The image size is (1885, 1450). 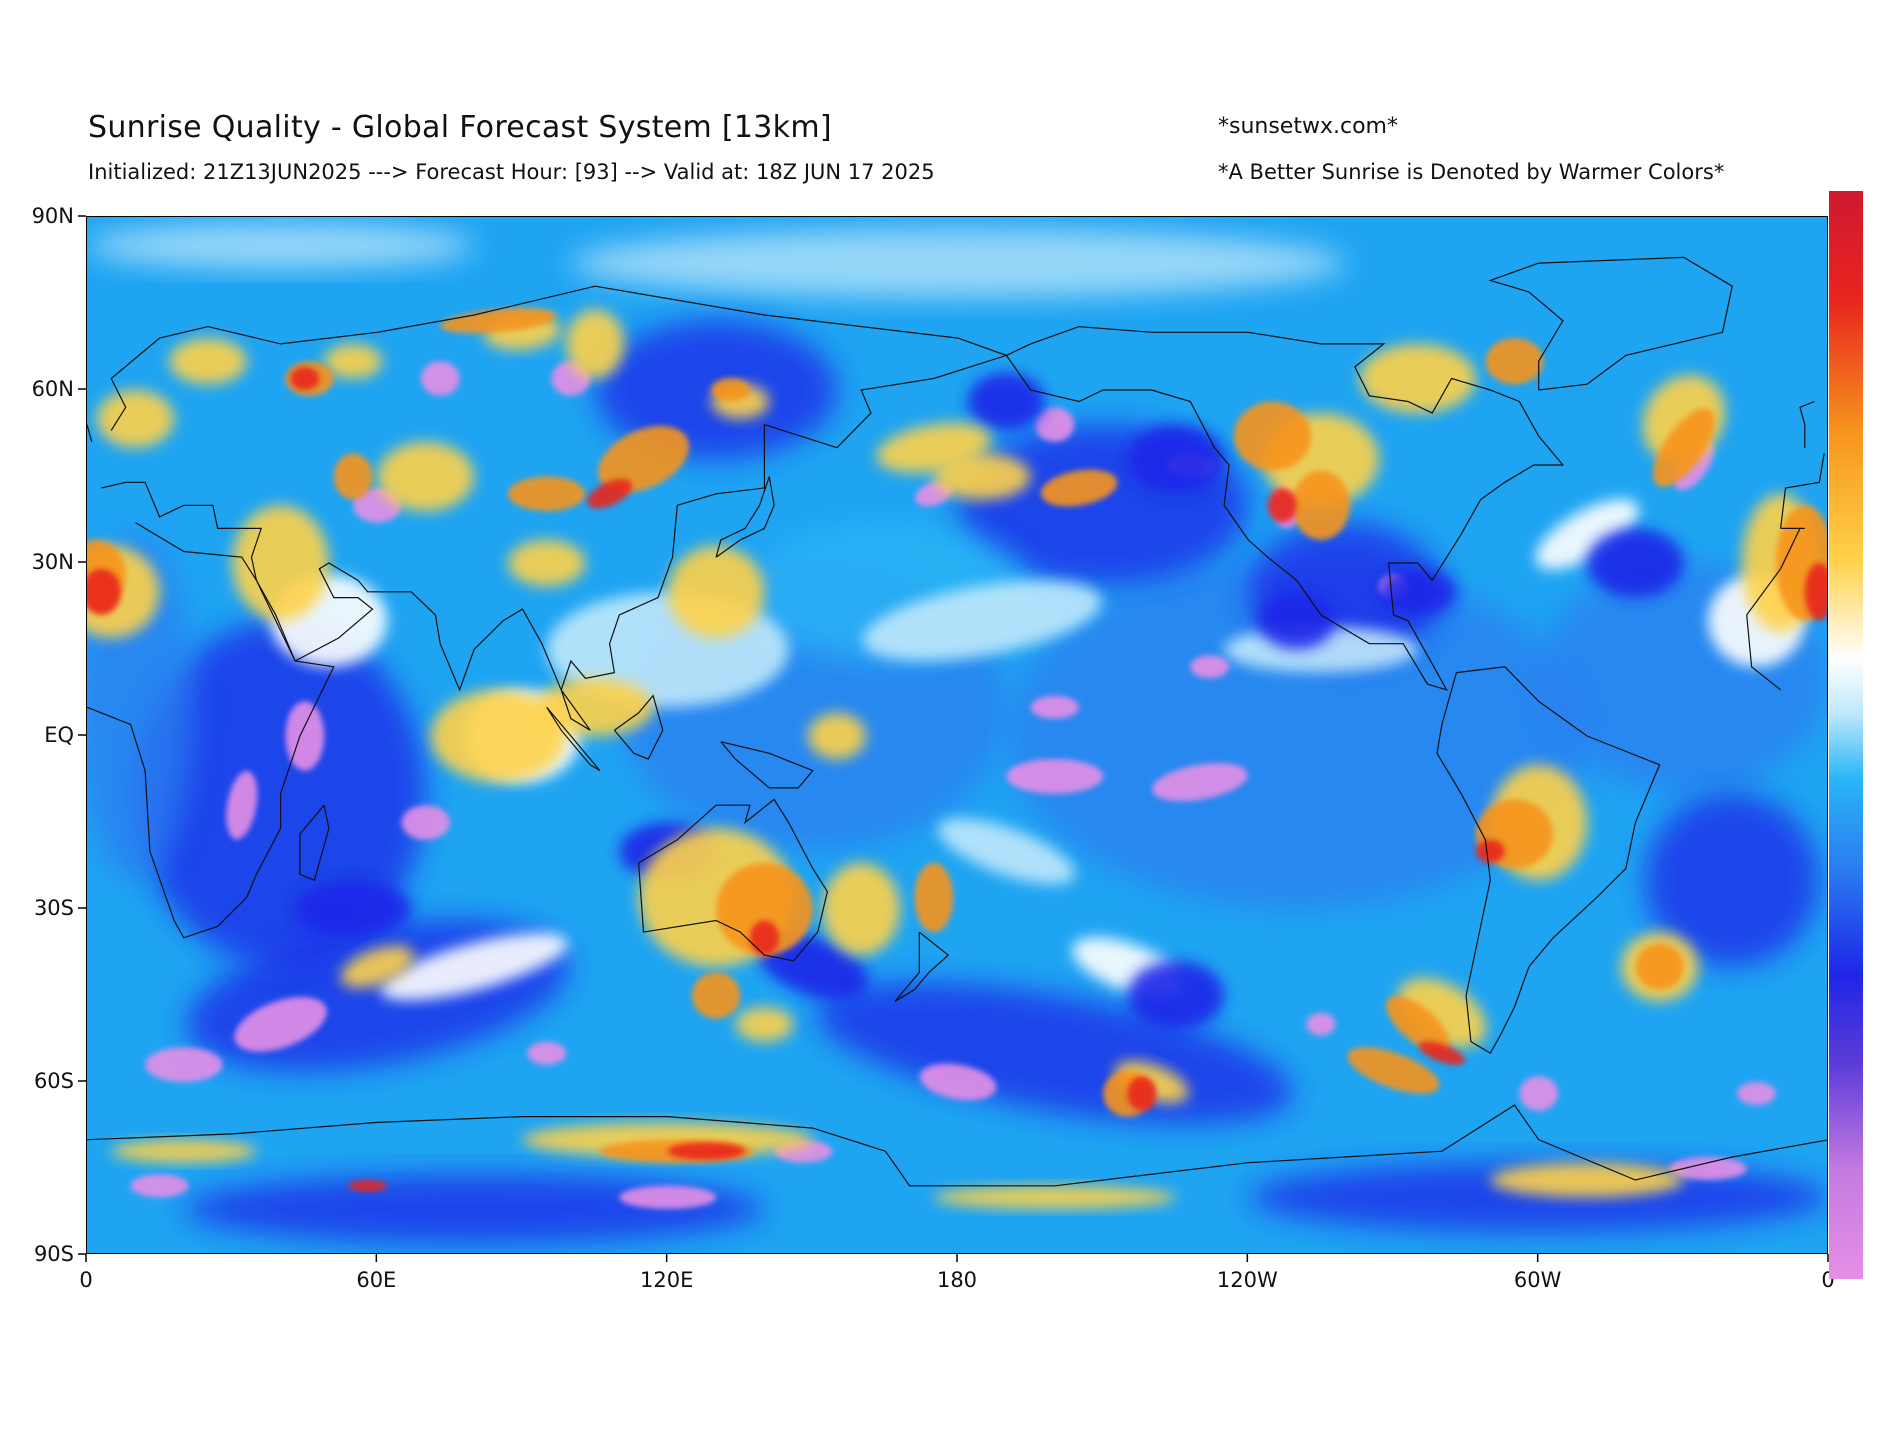 I want to click on lon-tick-label: 0, so click(x=85, y=1280).